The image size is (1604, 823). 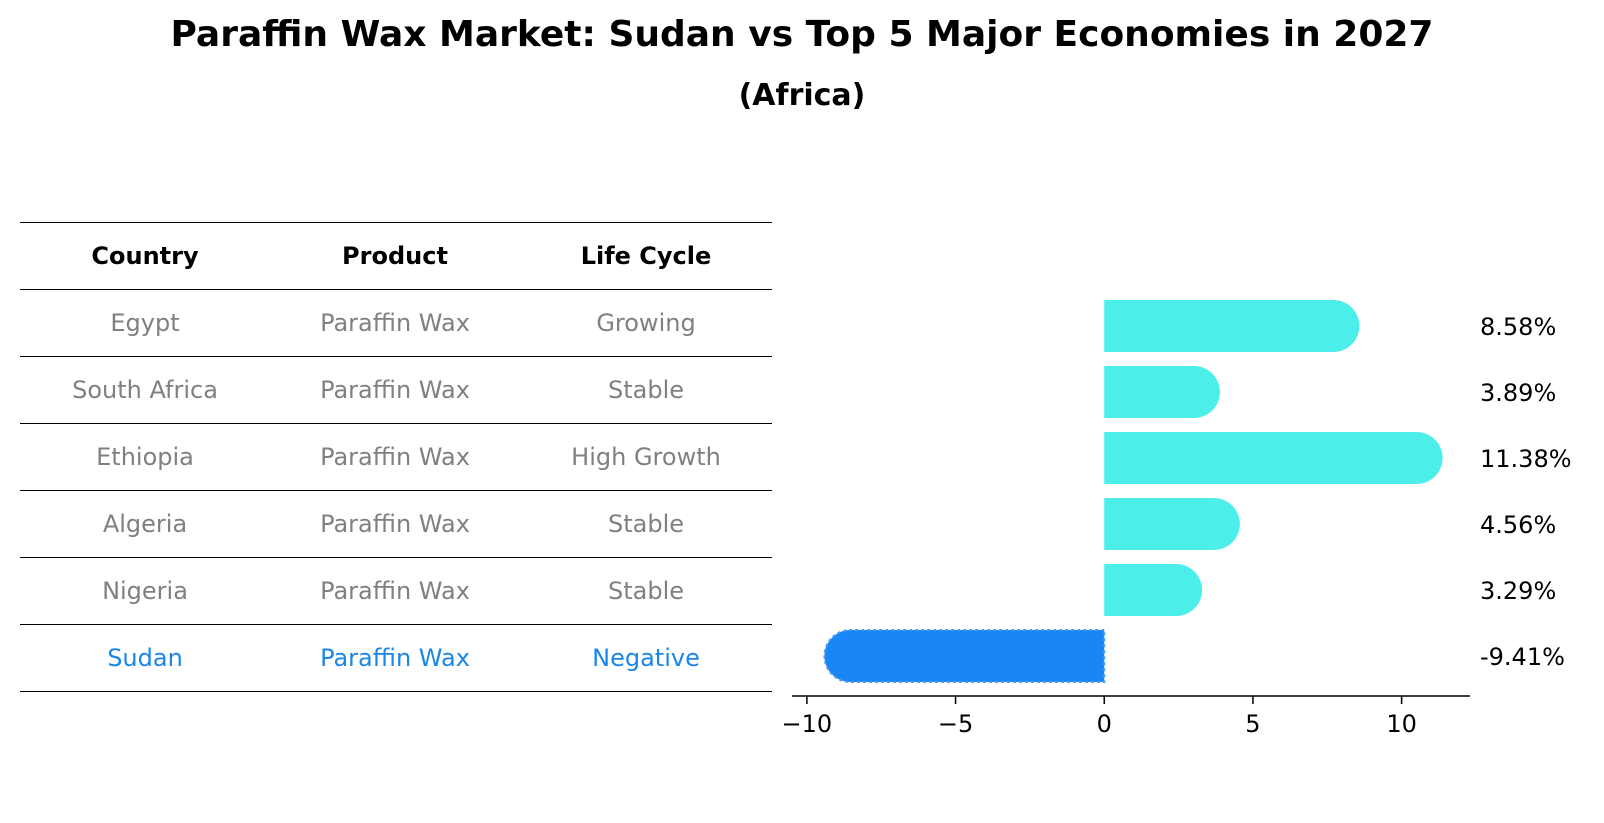 What do you see at coordinates (646, 323) in the screenshot?
I see `life-cycle-cell: Growing` at bounding box center [646, 323].